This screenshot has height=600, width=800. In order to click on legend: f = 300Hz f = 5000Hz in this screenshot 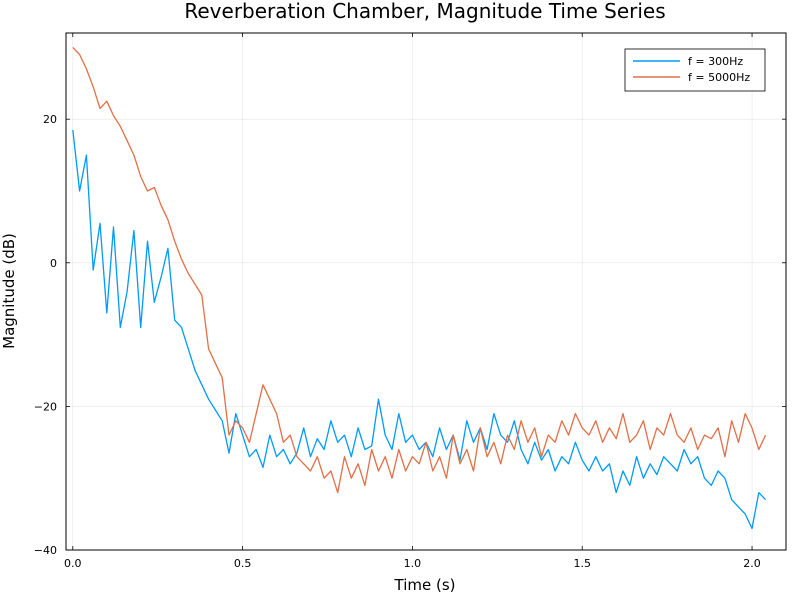, I will do `click(695, 70)`.